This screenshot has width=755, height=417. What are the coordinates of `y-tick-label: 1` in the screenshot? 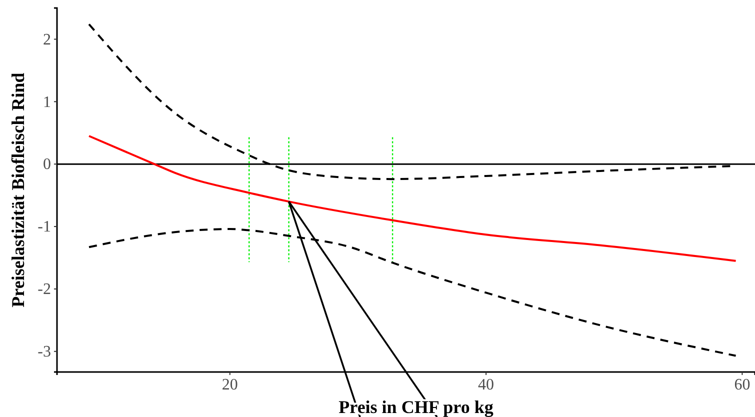 It's located at (47, 102).